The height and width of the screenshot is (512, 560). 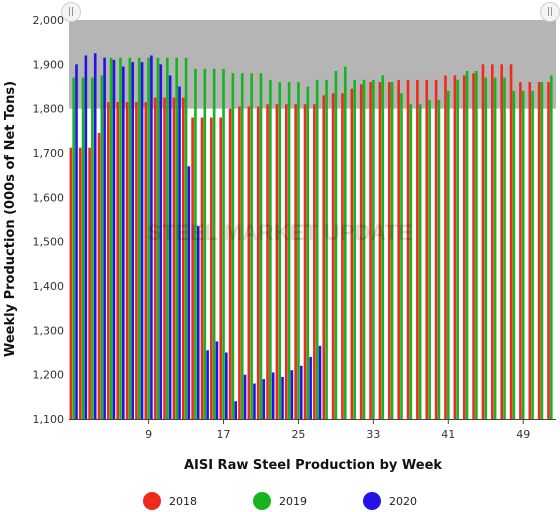 What do you see at coordinates (49, 375) in the screenshot?
I see `y-tick-label: 1,200` at bounding box center [49, 375].